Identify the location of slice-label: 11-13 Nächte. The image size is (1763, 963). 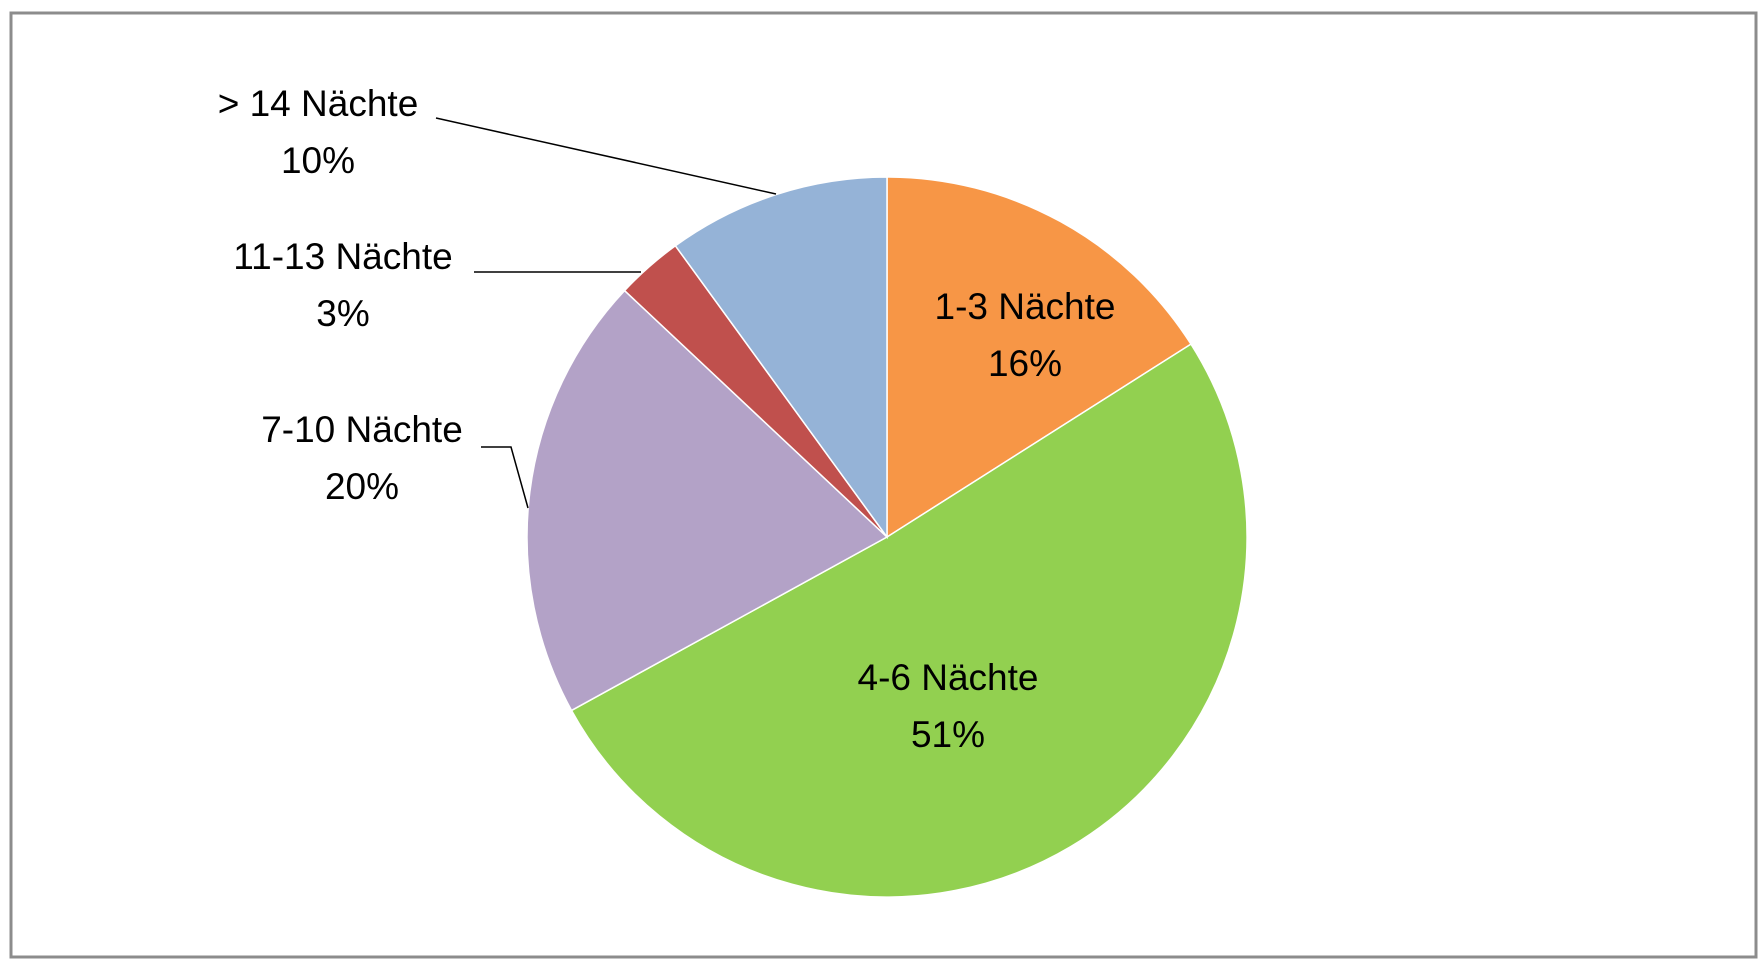
(342, 256).